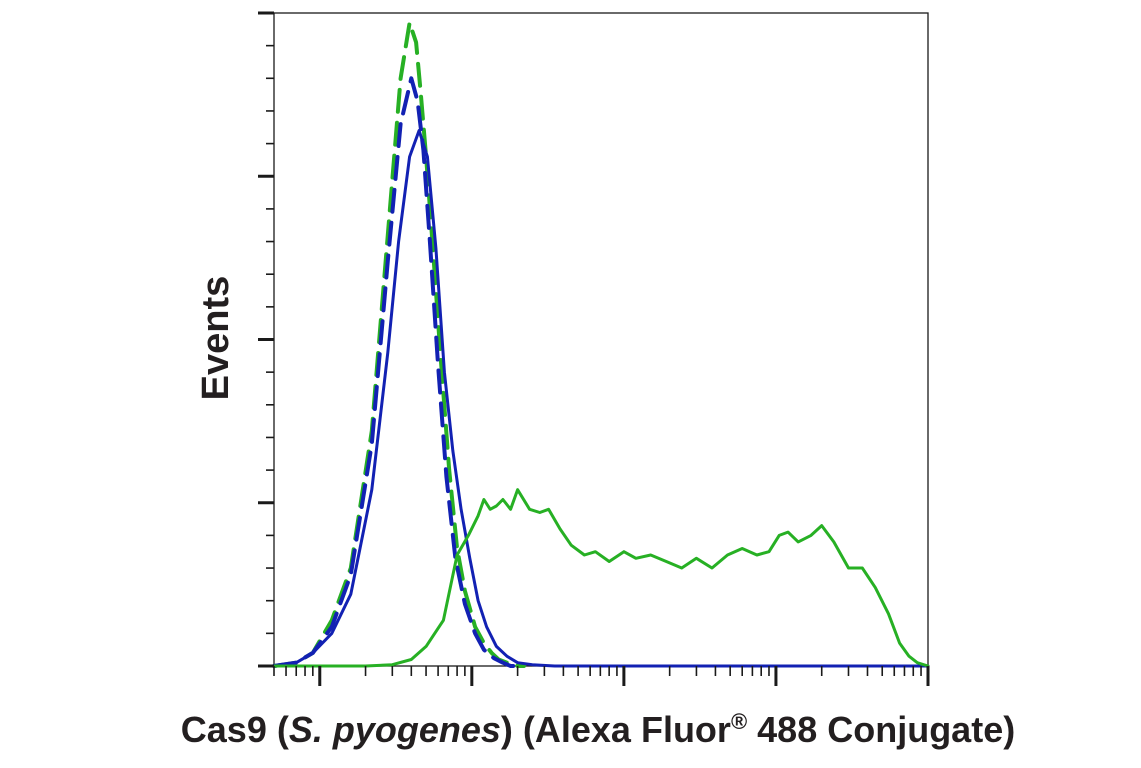 The width and height of the screenshot is (1141, 768). Describe the element at coordinates (881, 729) in the screenshot. I see `x-axis-label-suffix: 488 Conjugate)` at that location.